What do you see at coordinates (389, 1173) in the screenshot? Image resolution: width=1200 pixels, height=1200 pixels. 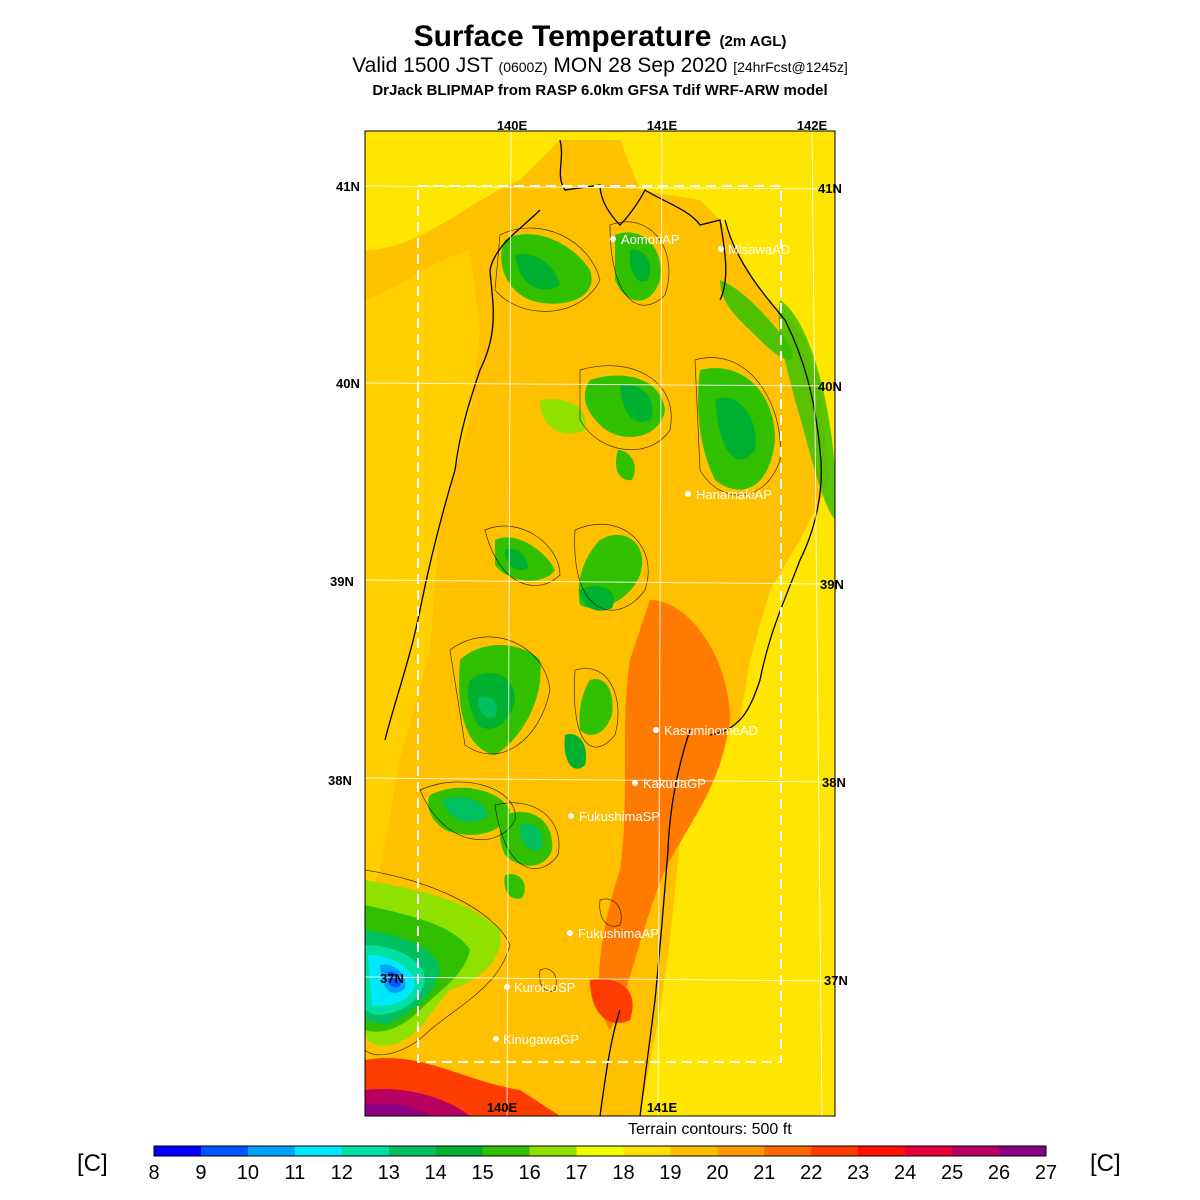 I see `colorbar-tick-label: 13` at bounding box center [389, 1173].